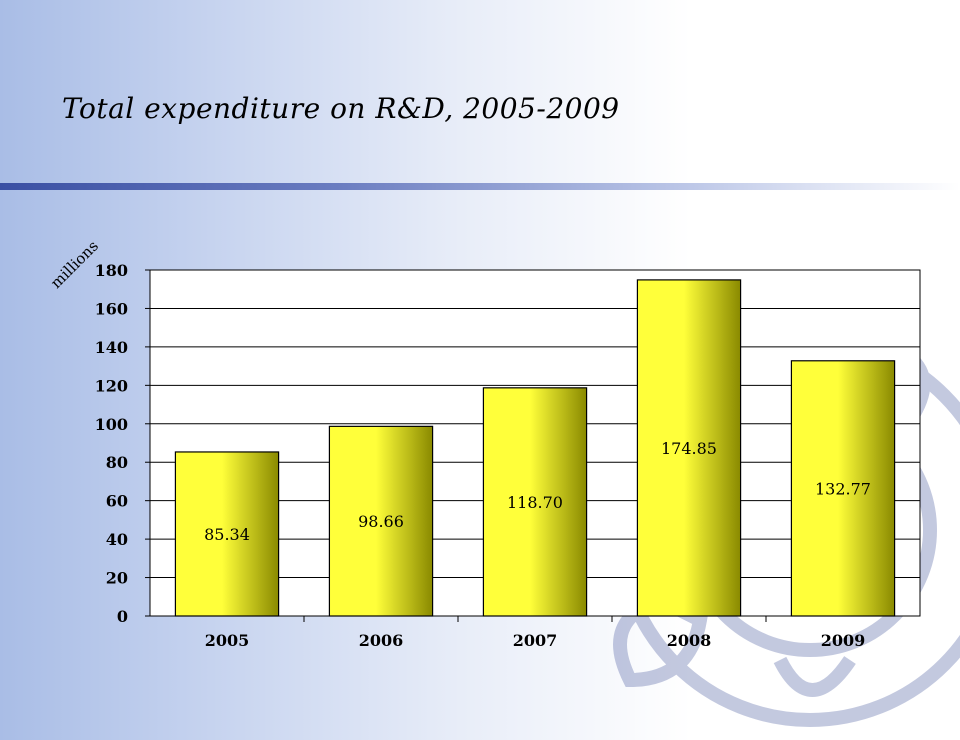 Image resolution: width=960 pixels, height=740 pixels. Describe the element at coordinates (843, 640) in the screenshot. I see `x-tick-label: 2009` at that location.